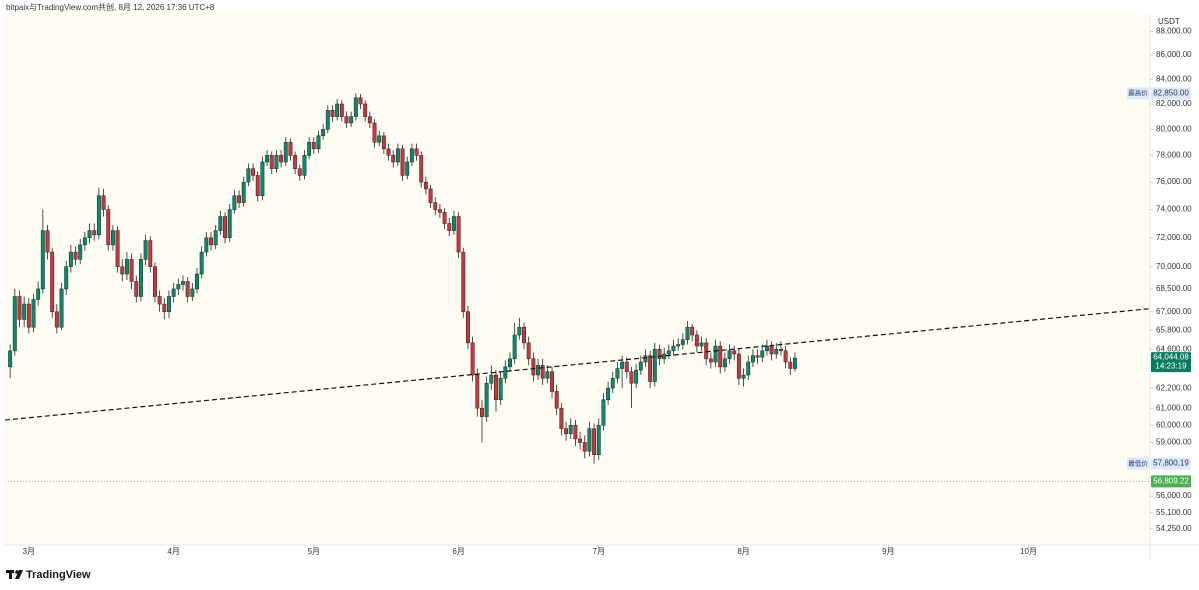  I want to click on marker-price-label: 56,809.22, so click(1171, 480).